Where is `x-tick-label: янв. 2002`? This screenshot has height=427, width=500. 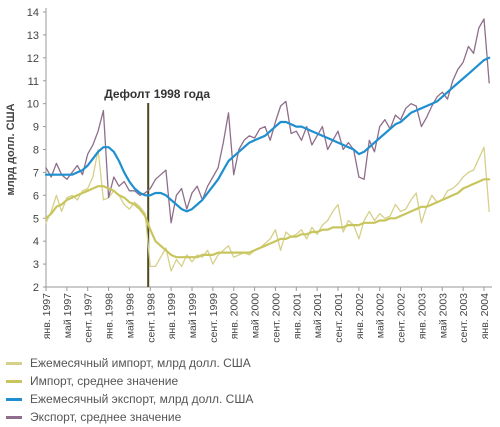
x-tick-label: янв. 2002 is located at coordinates (360, 316).